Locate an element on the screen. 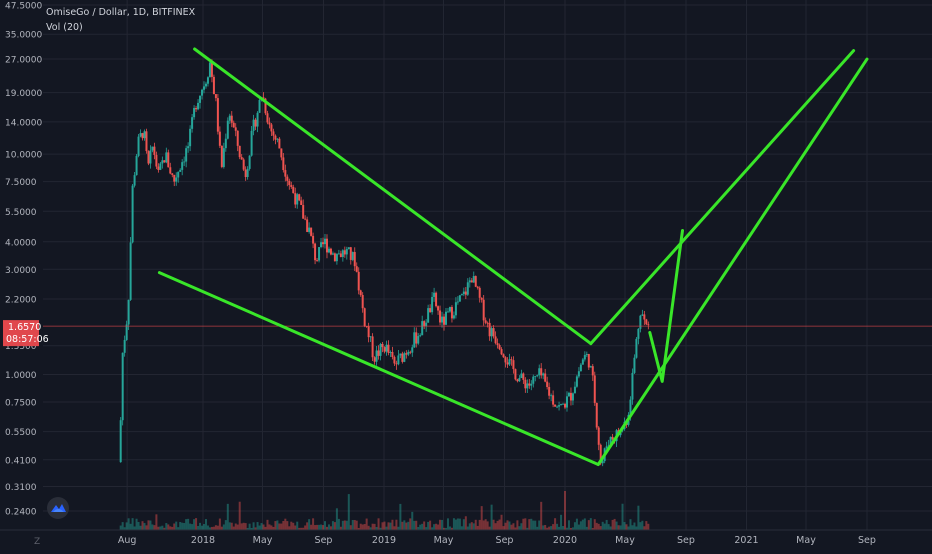 The image size is (932, 554). y-tick-label: 27.0000 is located at coordinates (23, 61).